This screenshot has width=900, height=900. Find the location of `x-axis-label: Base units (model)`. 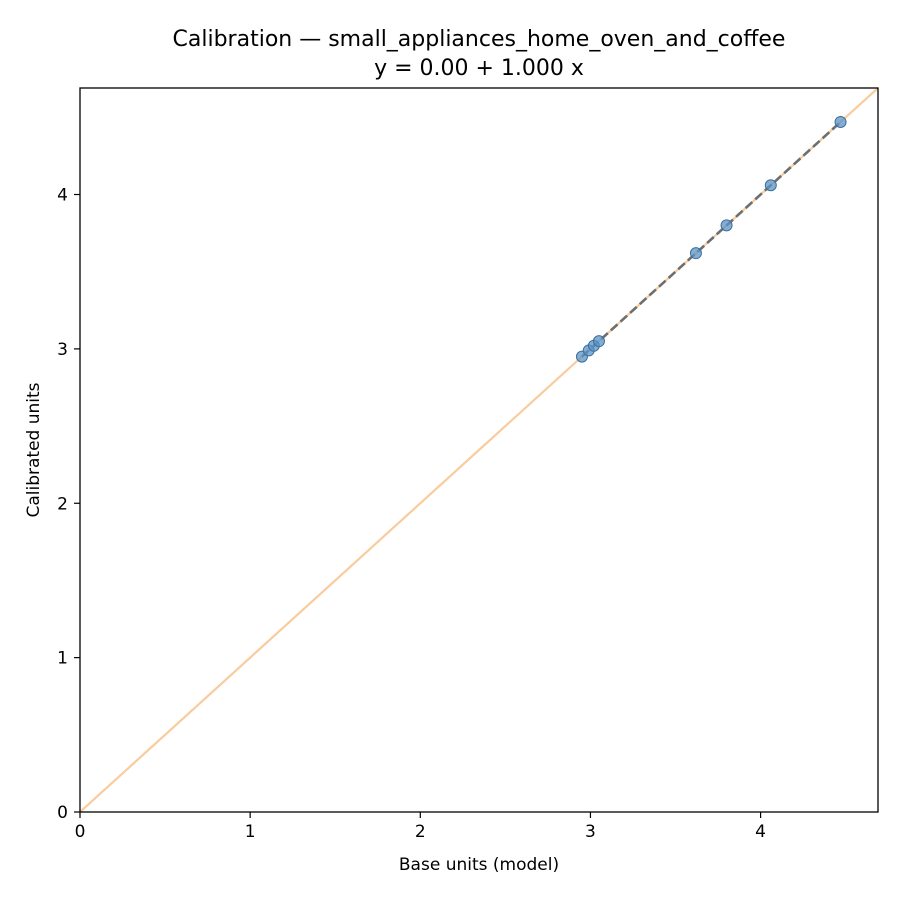

x-axis-label: Base units (model) is located at coordinates (479, 865).